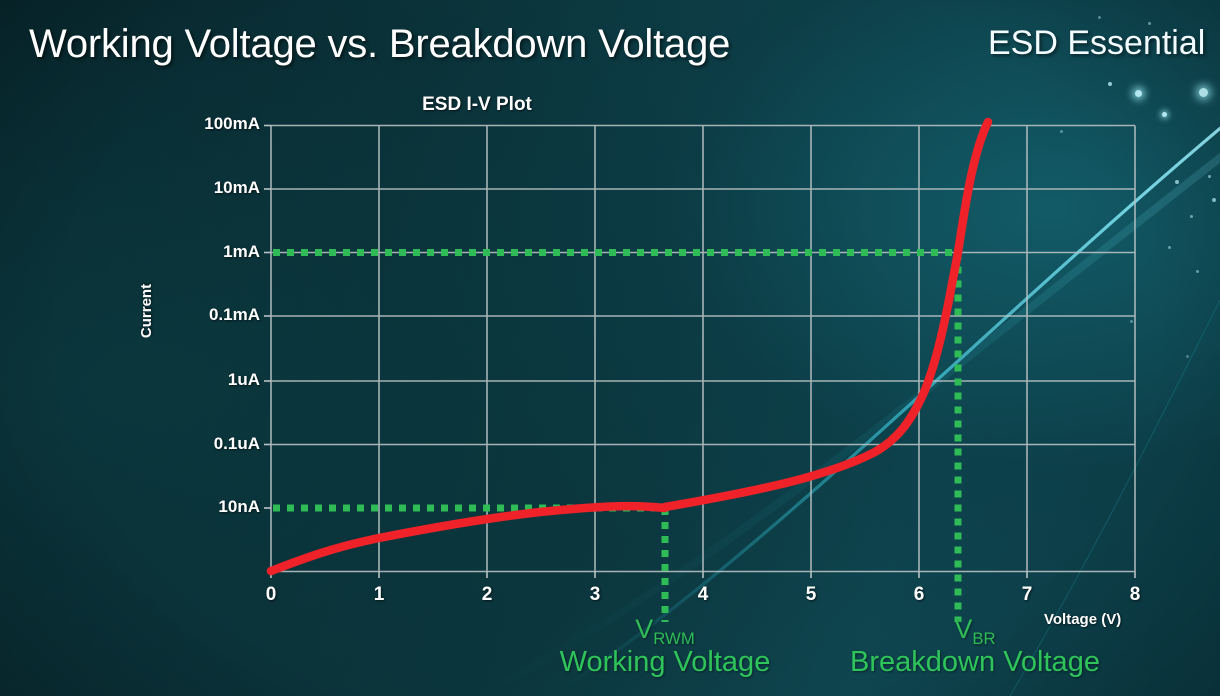 The height and width of the screenshot is (696, 1220). Describe the element at coordinates (487, 594) in the screenshot. I see `x-tick-2: 2` at that location.